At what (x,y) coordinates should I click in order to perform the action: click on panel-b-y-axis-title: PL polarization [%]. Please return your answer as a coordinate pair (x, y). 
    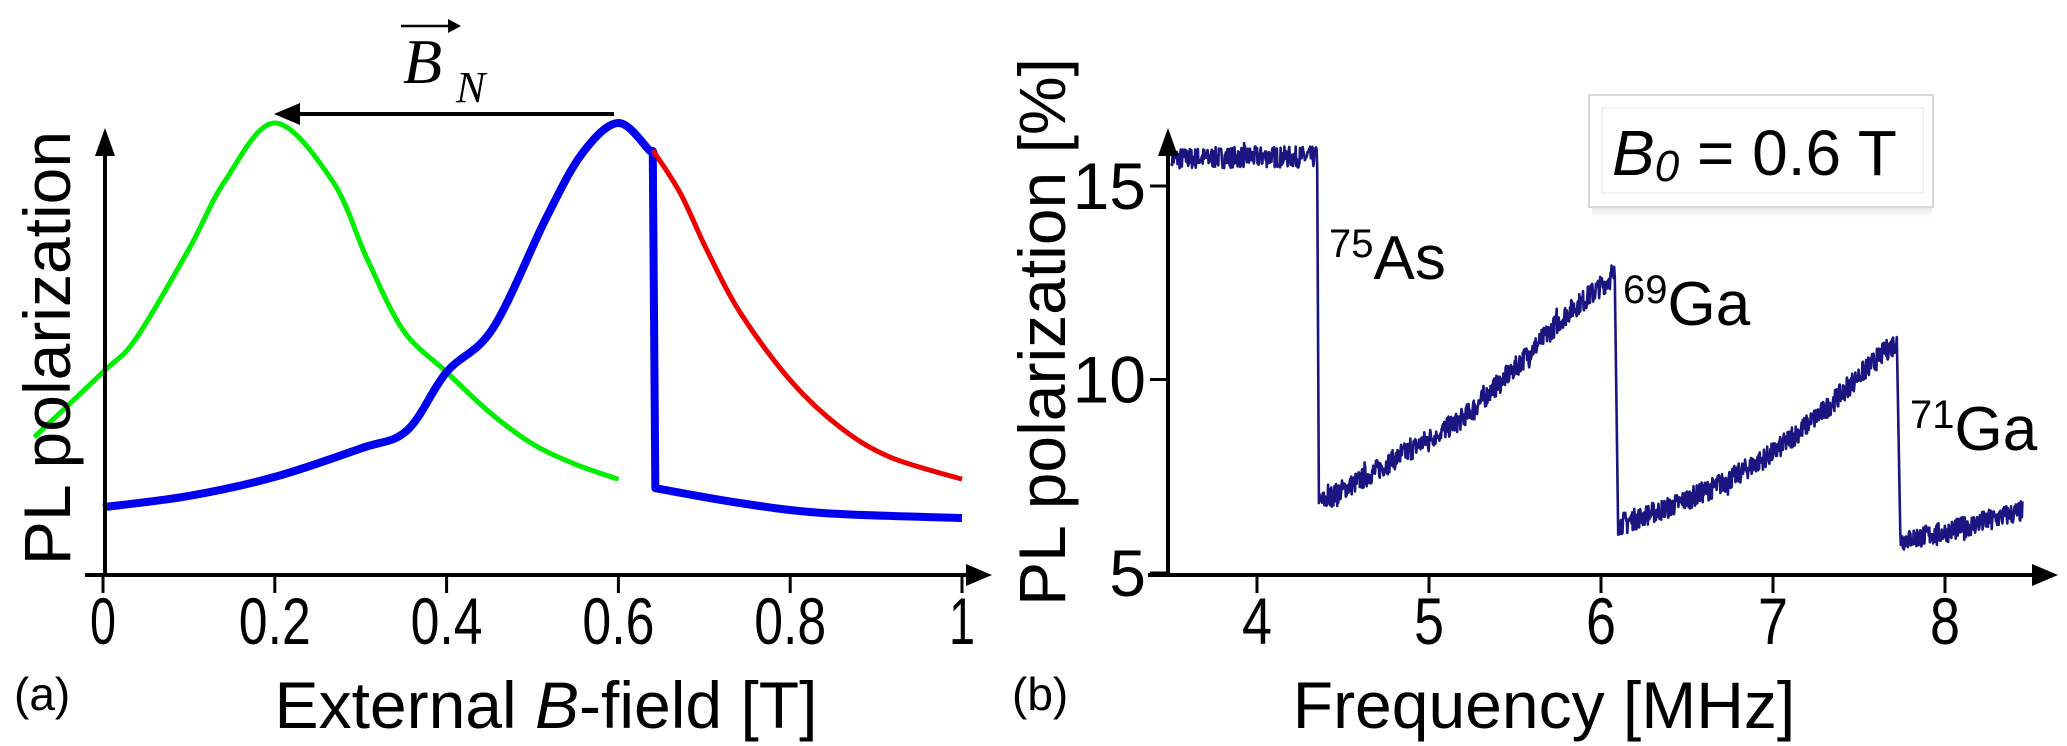
    Looking at the image, I should click on (1042, 332).